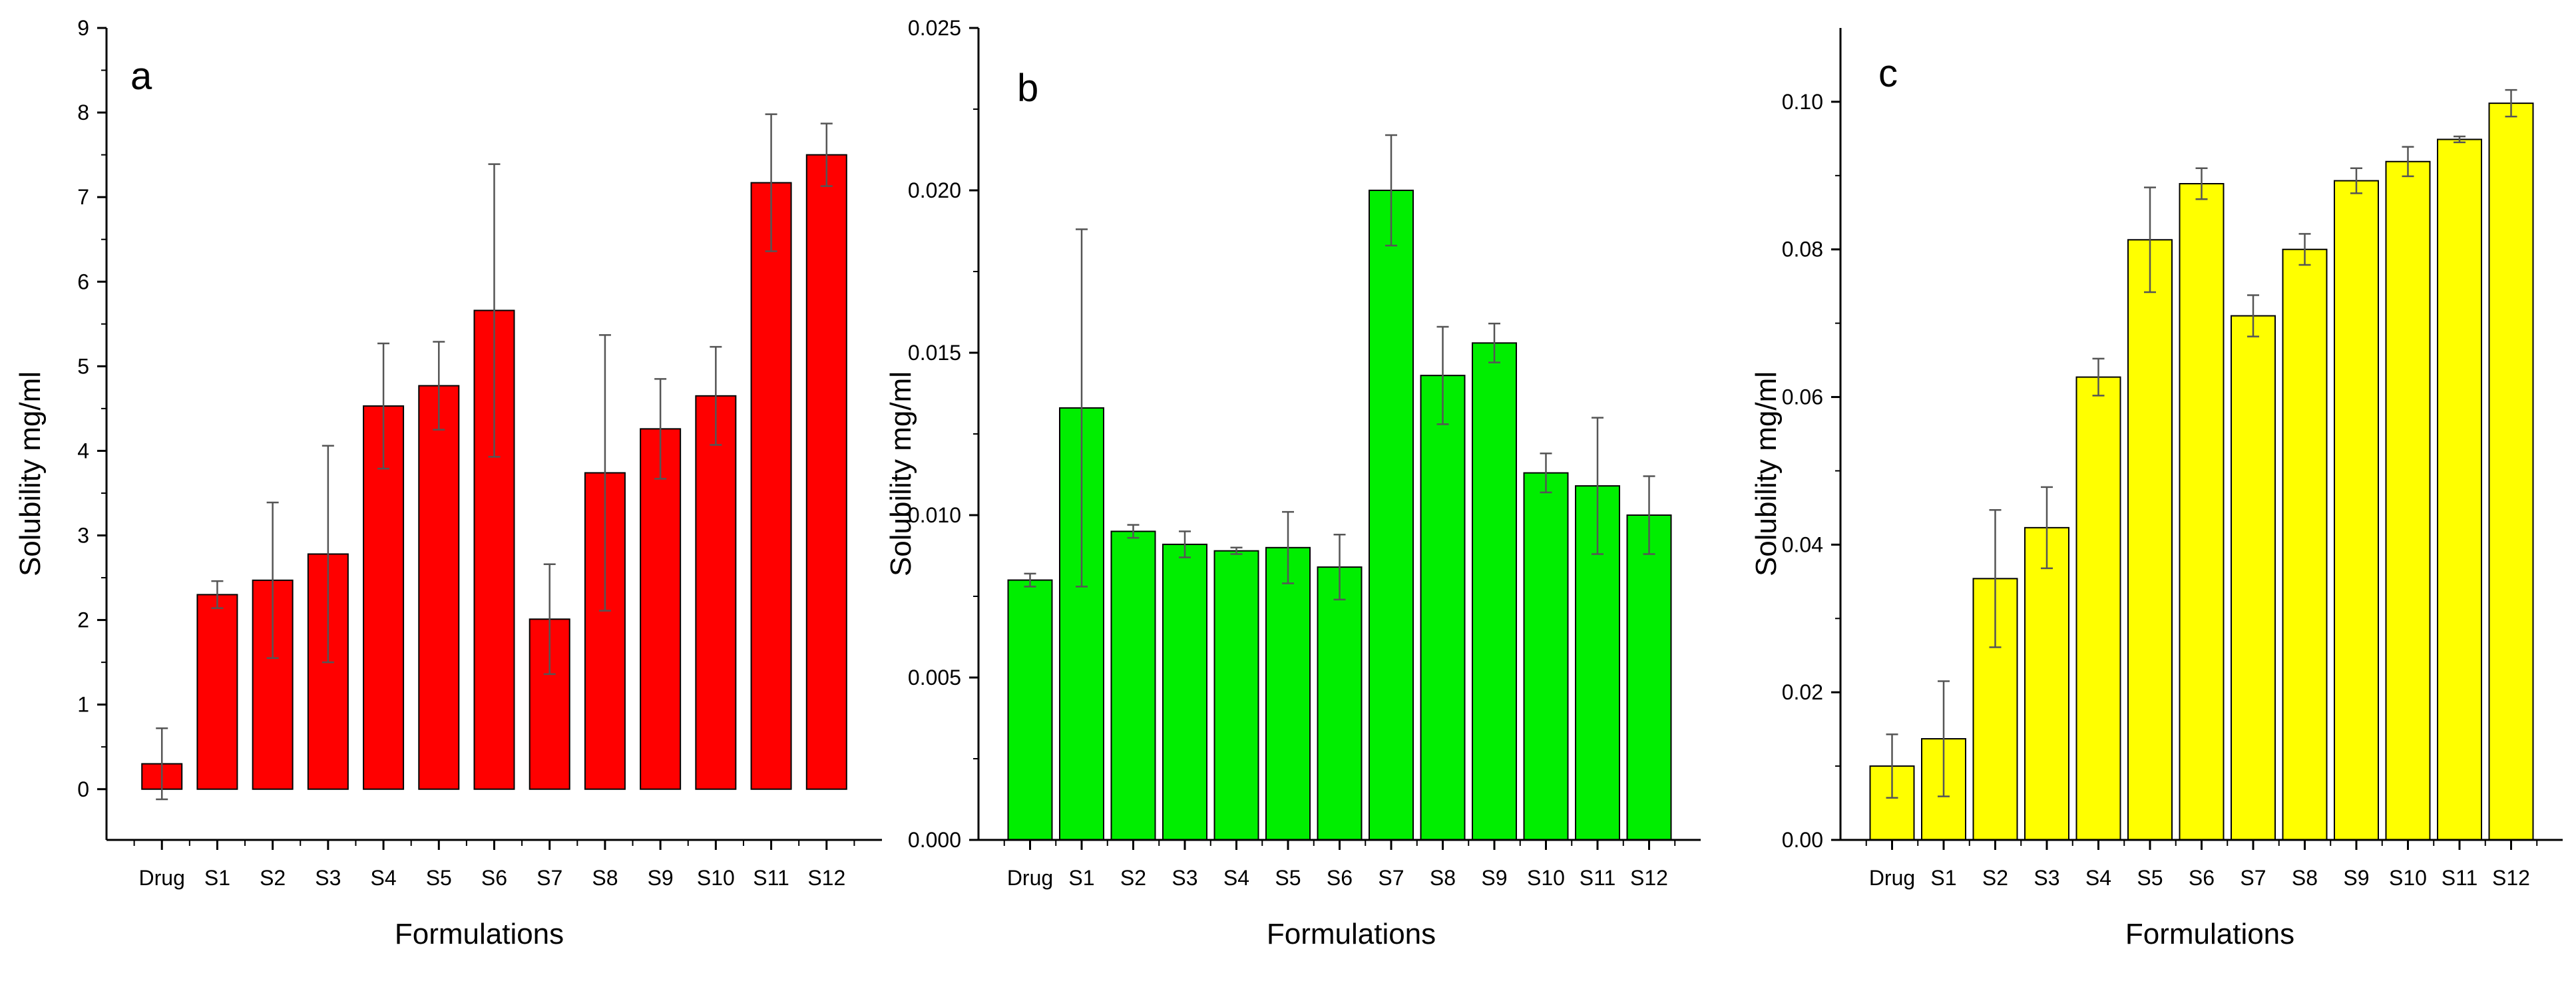 This screenshot has height=985, width=2576. I want to click on panel-letter: b, so click(1027, 88).